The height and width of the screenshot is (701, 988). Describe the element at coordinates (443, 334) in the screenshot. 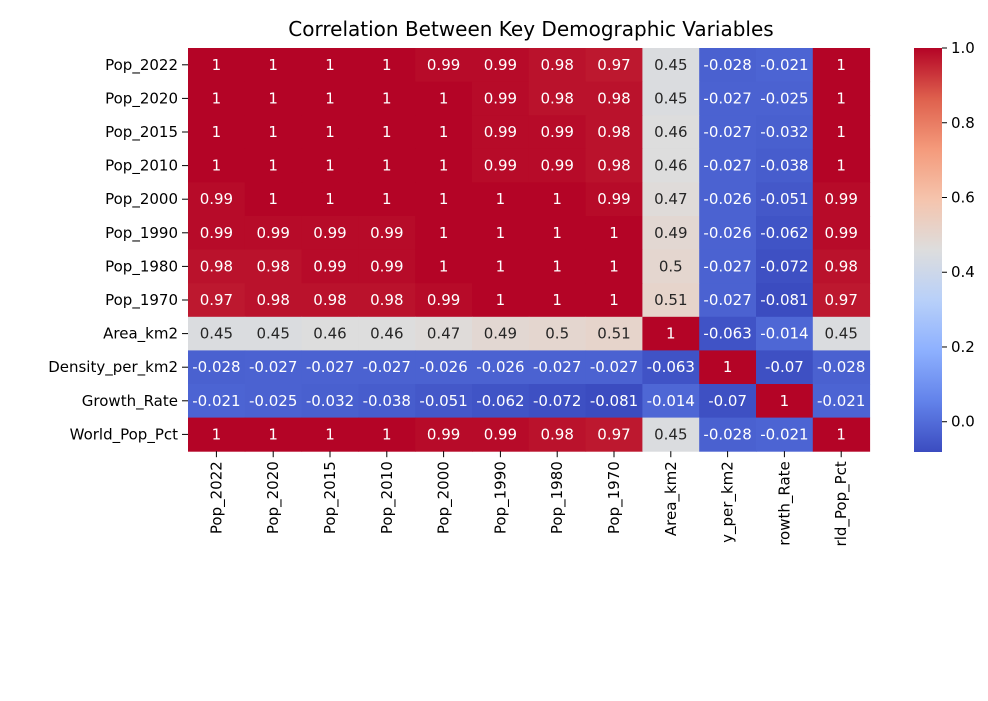

I see `heatmap-cell-value: 0.47` at that location.